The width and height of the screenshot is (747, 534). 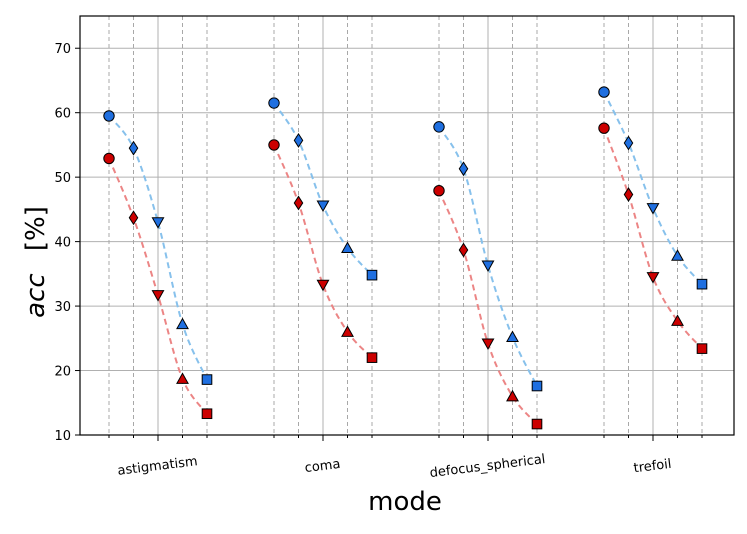 What do you see at coordinates (158, 466) in the screenshot?
I see `x-category-label: astigmatism` at bounding box center [158, 466].